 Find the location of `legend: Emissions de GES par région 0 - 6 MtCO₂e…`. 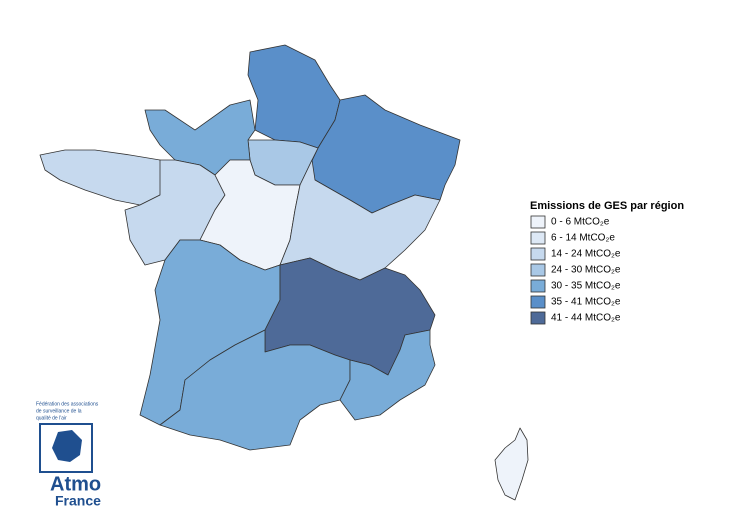

legend: Emissions de GES par région 0 - 6 MtCO₂e… is located at coordinates (607, 262).